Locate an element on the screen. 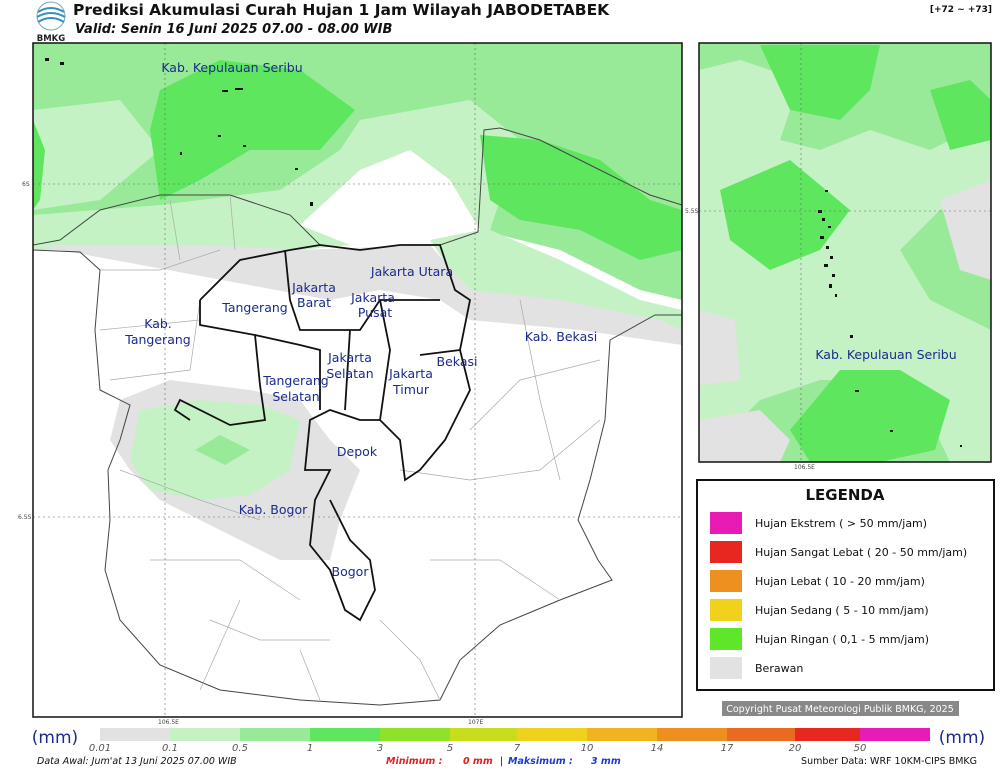  legend-item: Hujan Sedang ( 5 - 10 mm/jam) is located at coordinates (842, 610).